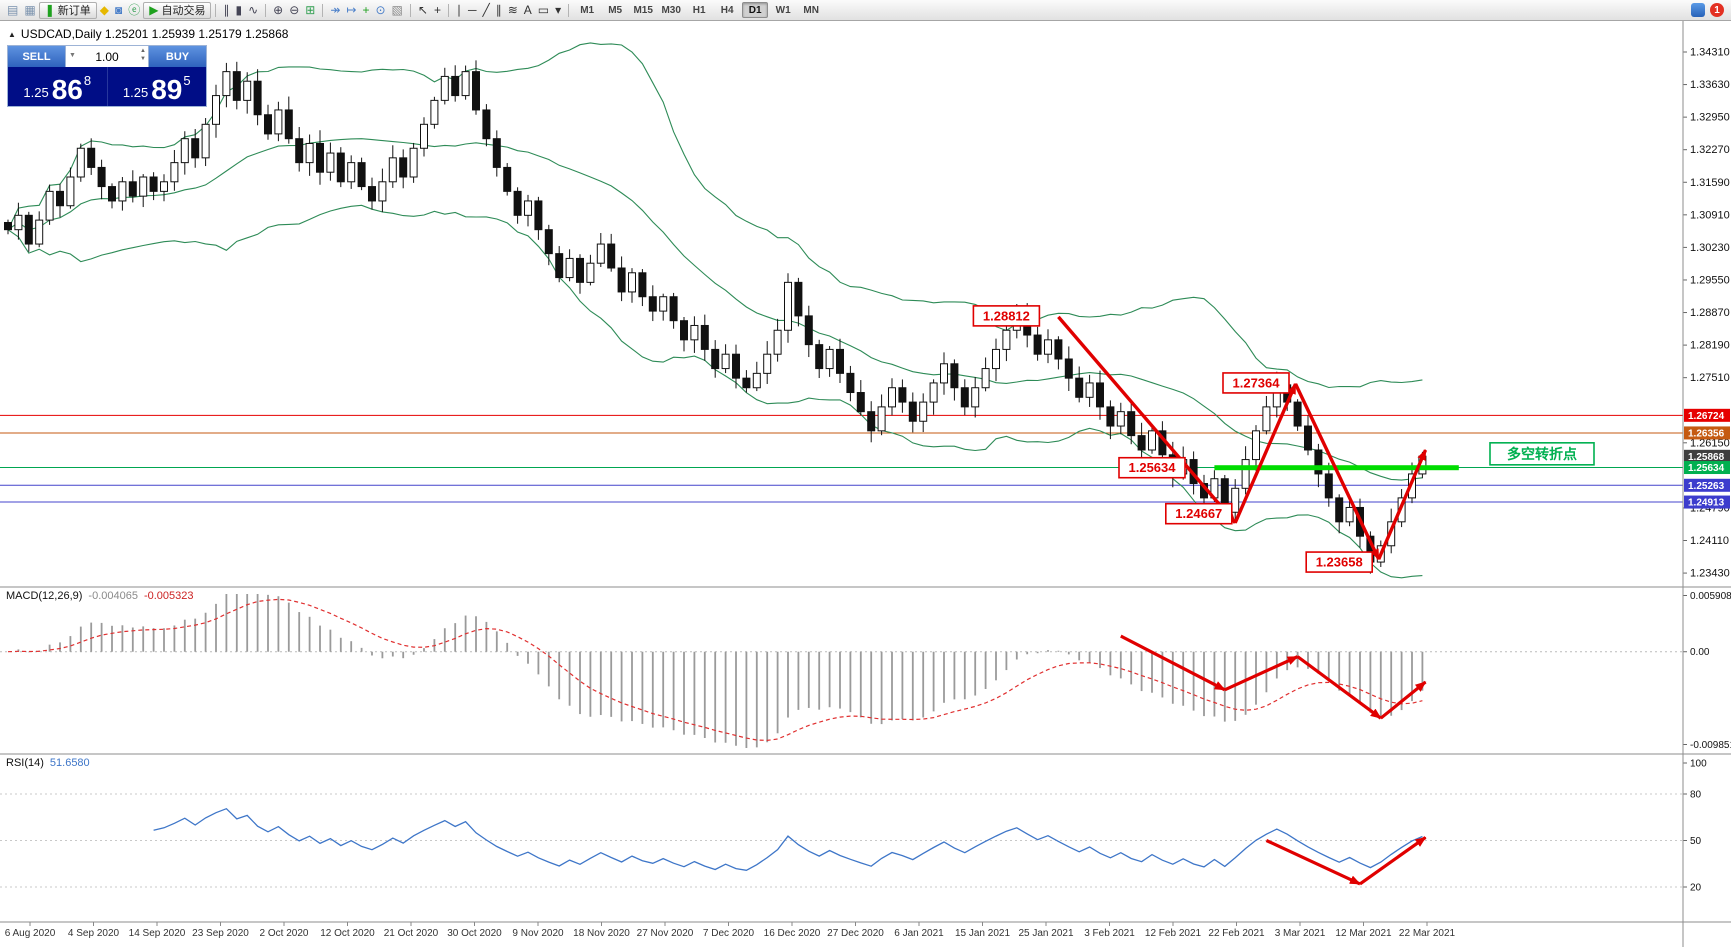 The height and width of the screenshot is (947, 1731). What do you see at coordinates (253, 10) in the screenshot?
I see `line-chart-type-icon: ∿` at bounding box center [253, 10].